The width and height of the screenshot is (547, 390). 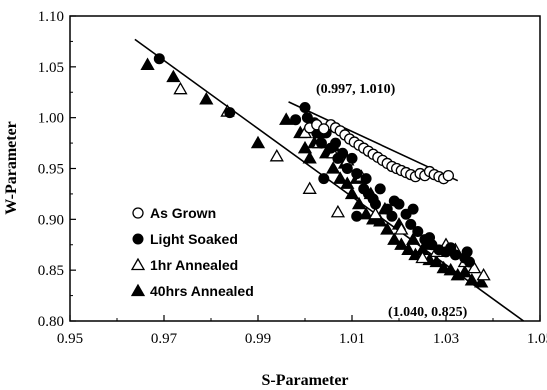 What do you see at coordinates (11, 168) in the screenshot?
I see `y-axis-title: W-Parameter` at bounding box center [11, 168].